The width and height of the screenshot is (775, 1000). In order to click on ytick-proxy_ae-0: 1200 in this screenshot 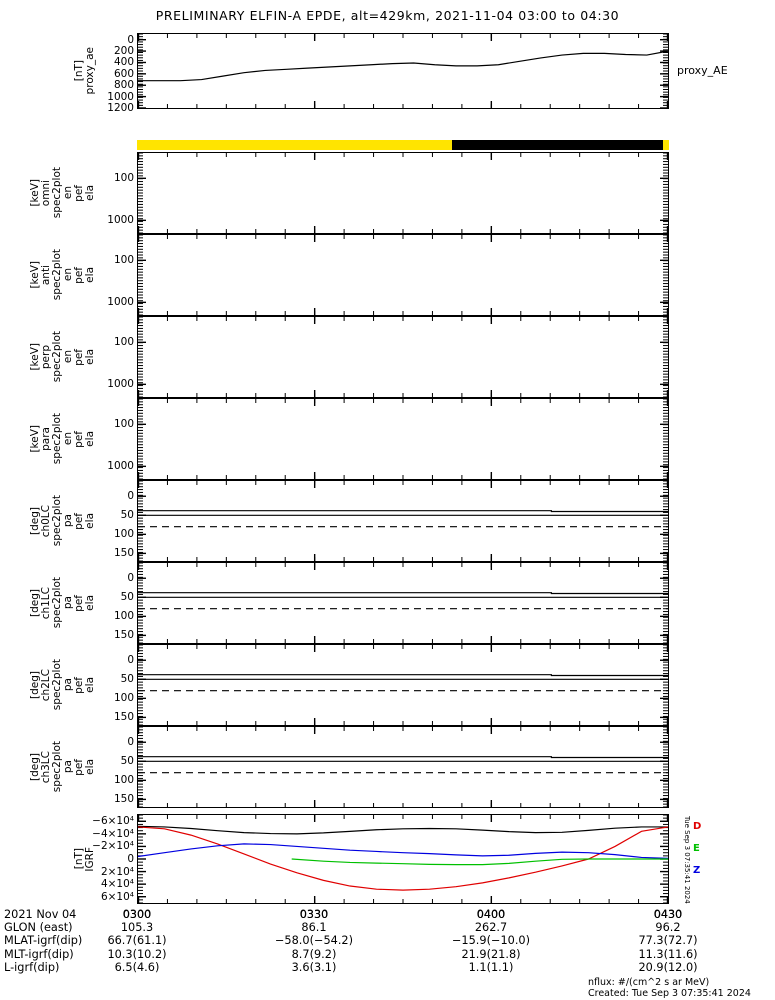, I will do `click(120, 107)`.